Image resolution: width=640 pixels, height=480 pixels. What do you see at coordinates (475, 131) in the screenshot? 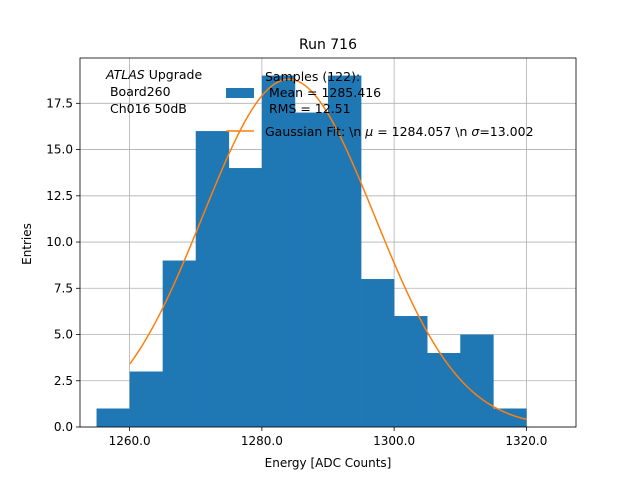
I see `legend-fit-sigma-symbol: σ` at bounding box center [475, 131].